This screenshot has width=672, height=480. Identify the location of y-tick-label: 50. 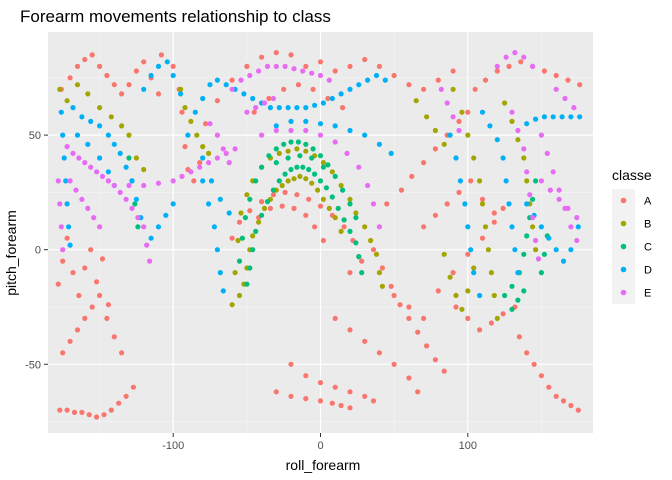
(35, 136).